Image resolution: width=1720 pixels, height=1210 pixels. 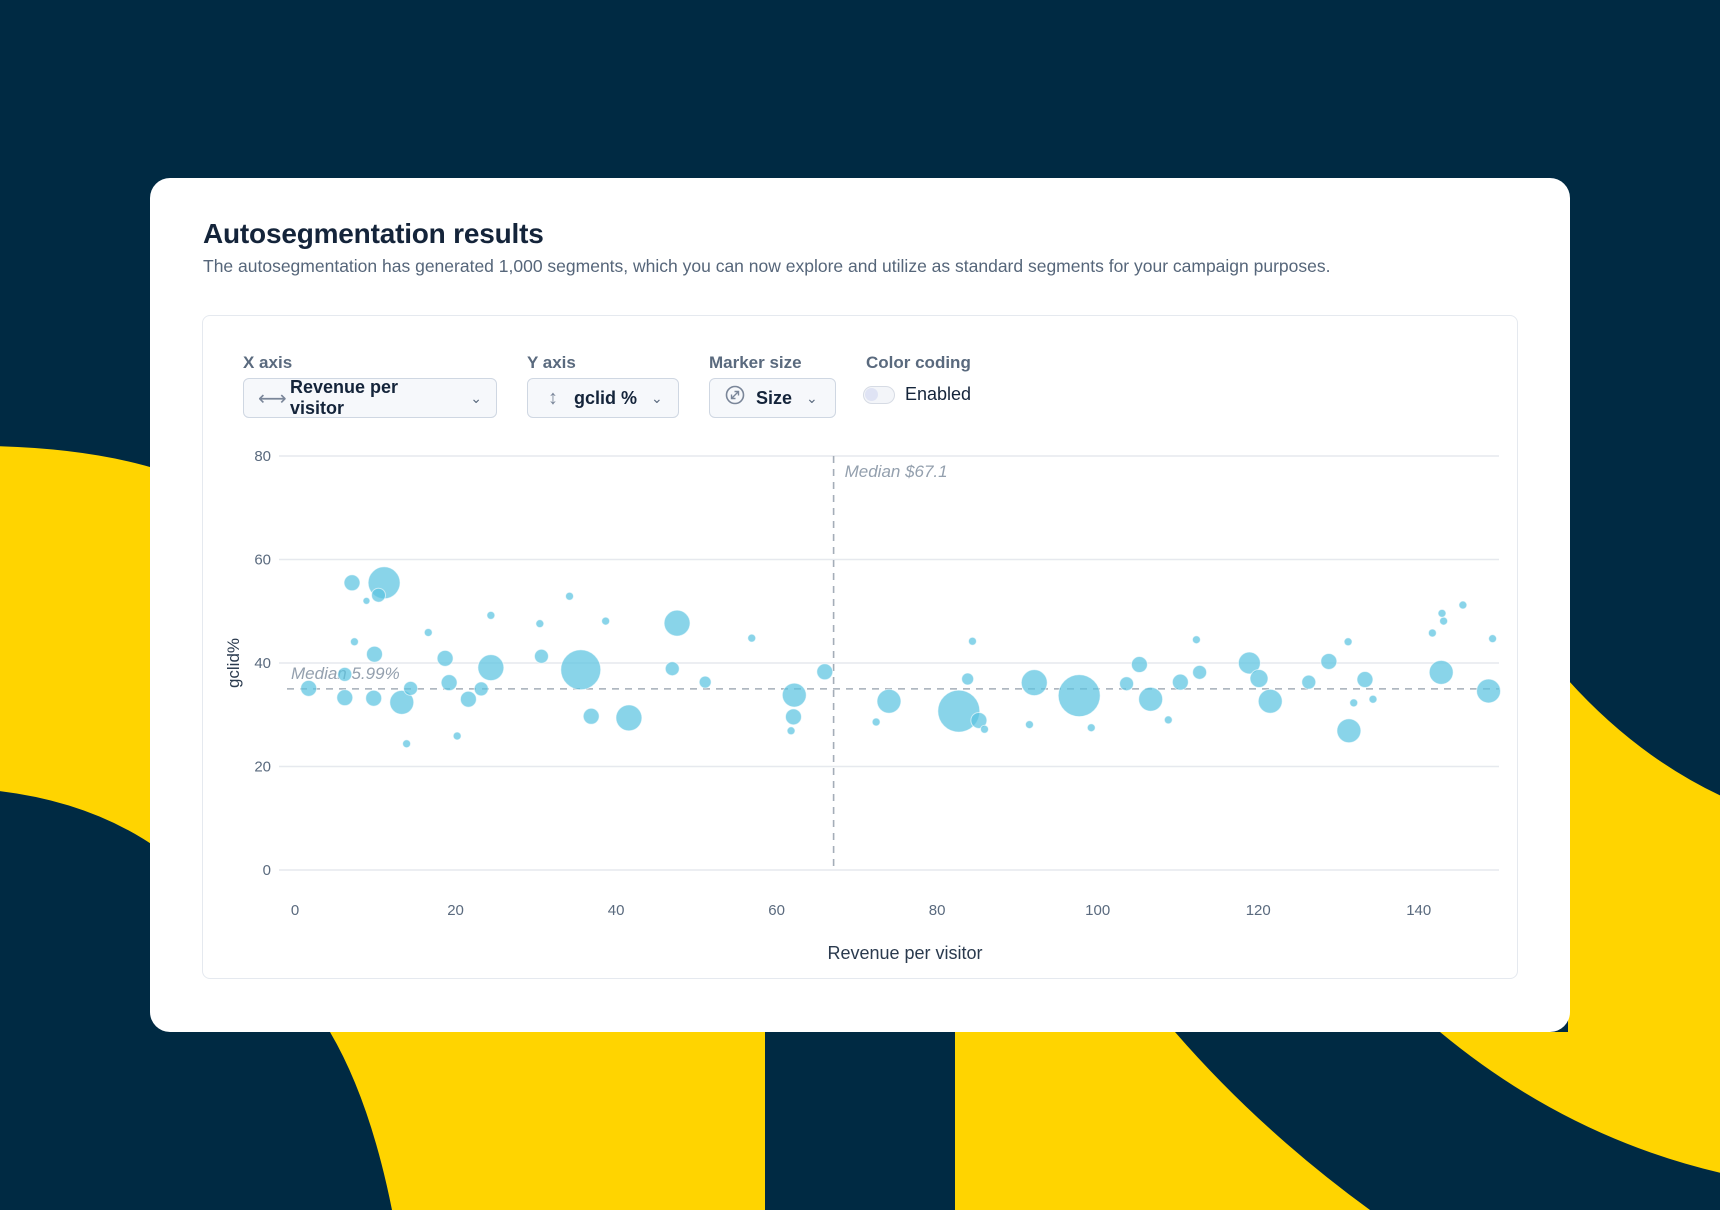 I want to click on x-tick-label: 0, so click(x=295, y=910).